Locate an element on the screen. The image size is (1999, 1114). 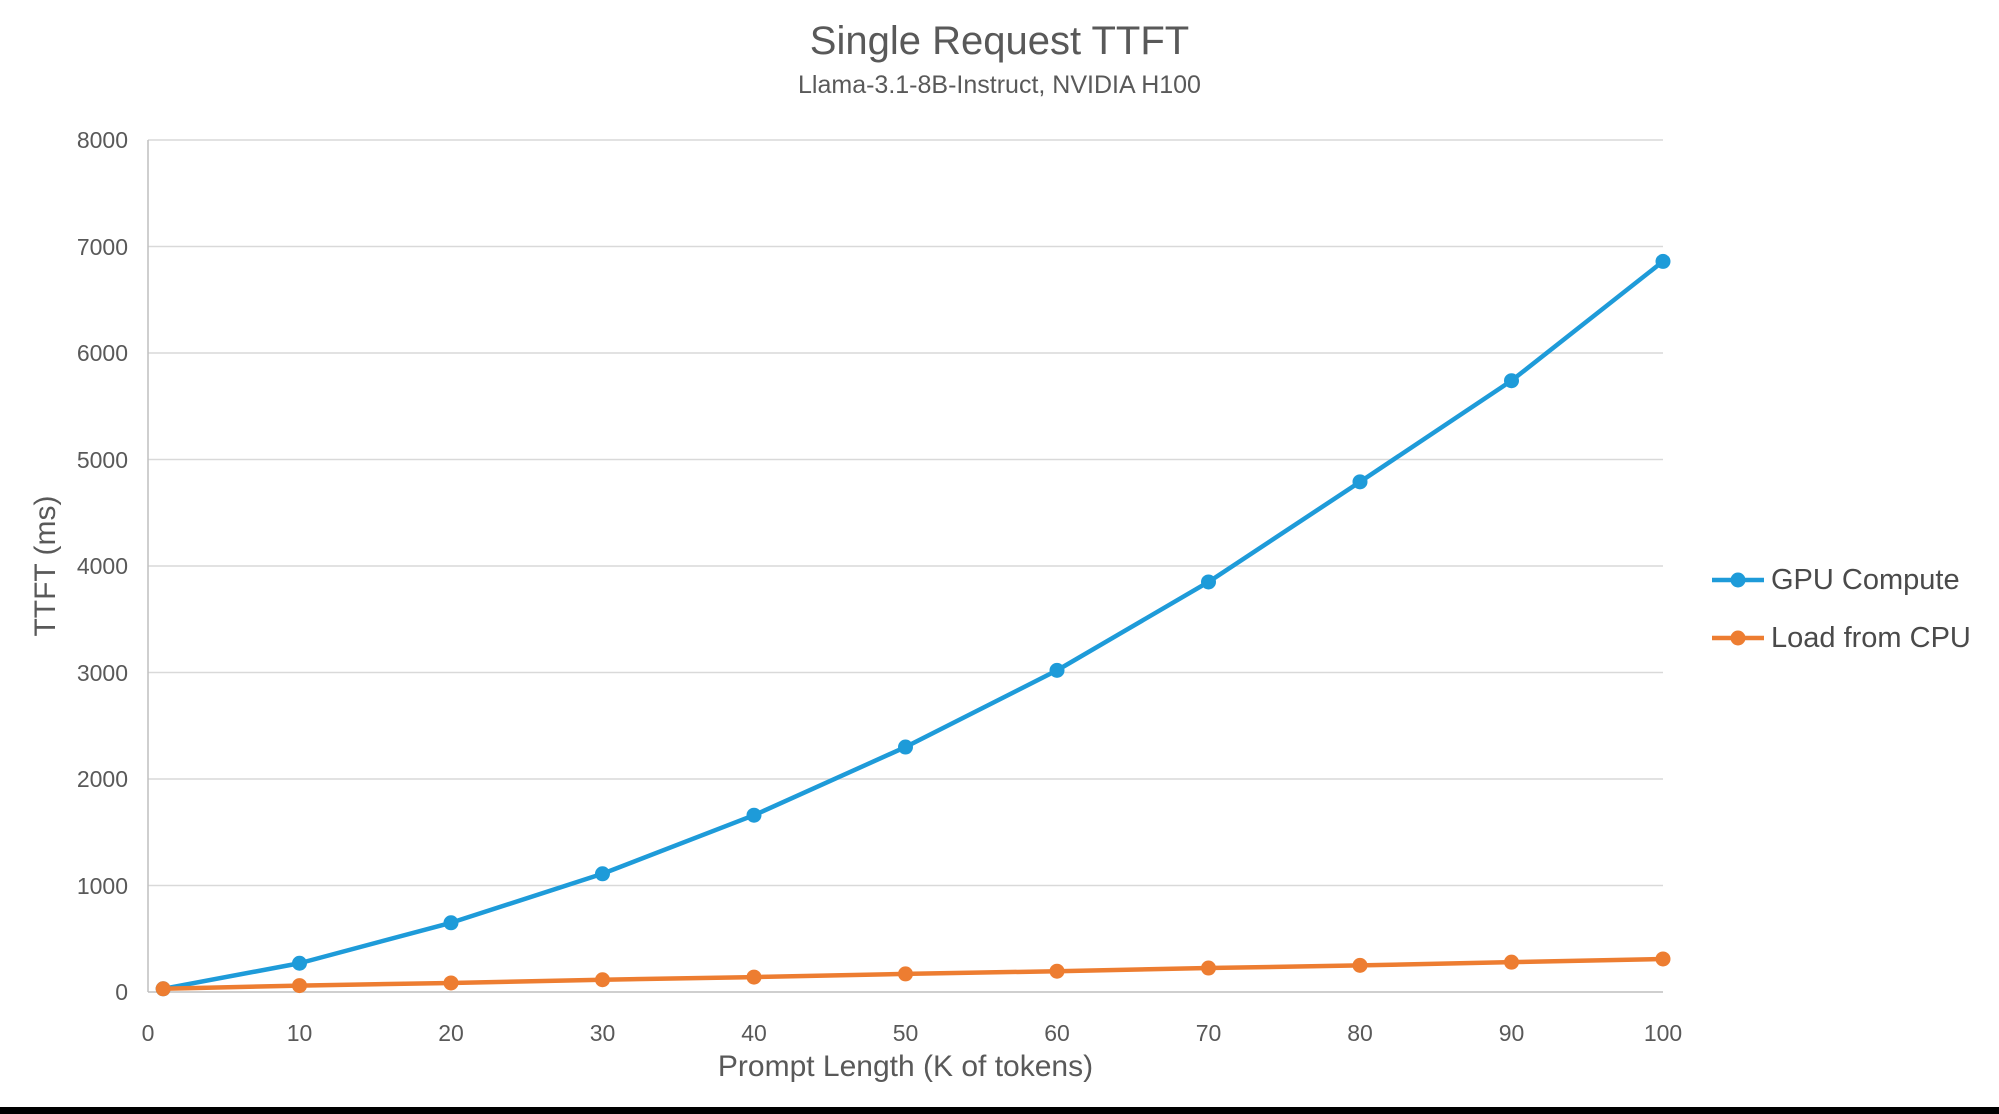
legend-item-load-from-cpu: Load from CPU is located at coordinates (1841, 638).